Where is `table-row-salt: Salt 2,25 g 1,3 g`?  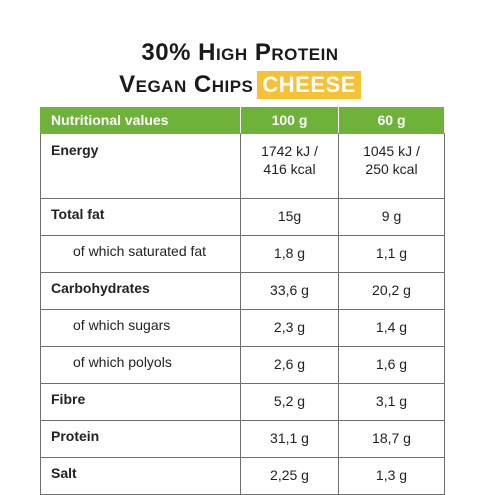 table-row-salt: Salt 2,25 g 1,3 g is located at coordinates (242, 476).